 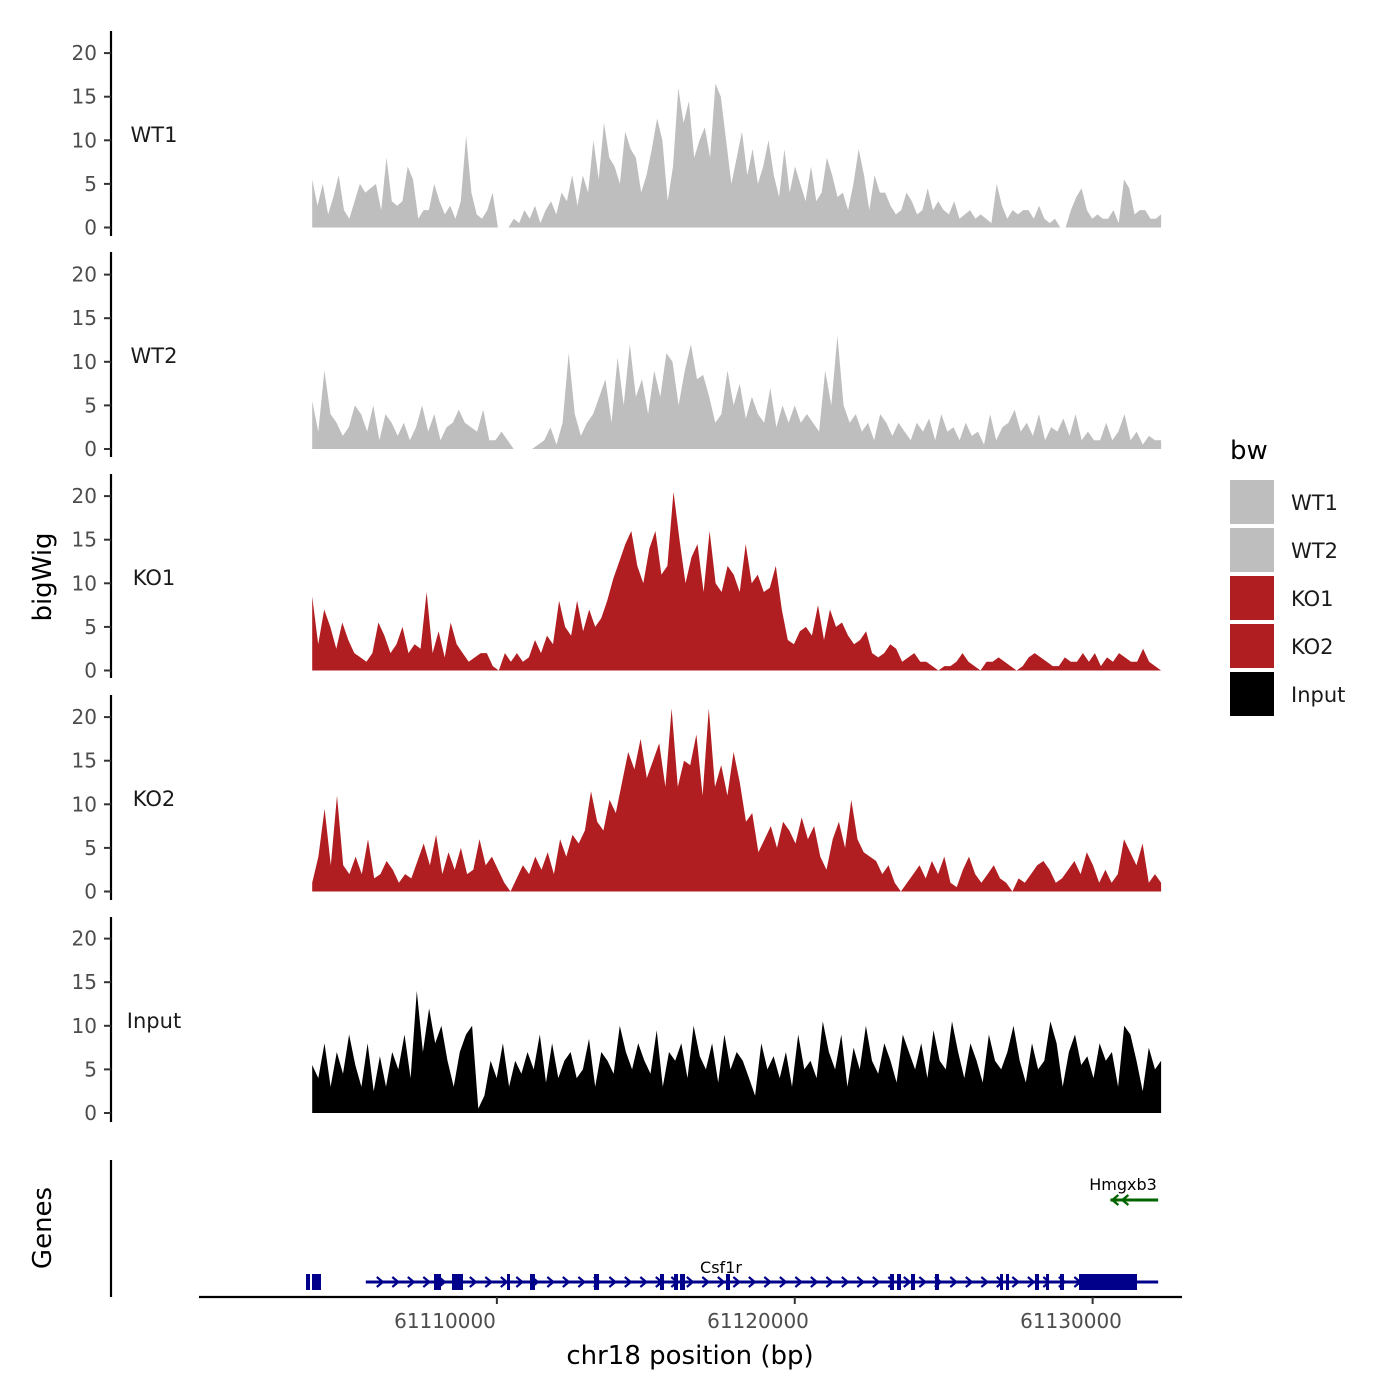 What do you see at coordinates (84, 804) in the screenshot?
I see `y-tick-label-ko2-10: 10` at bounding box center [84, 804].